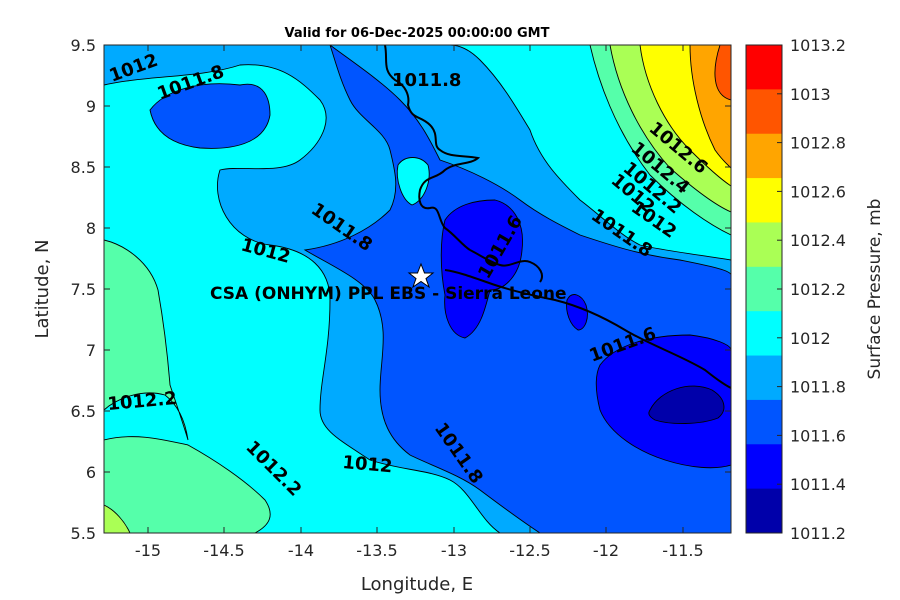 The width and height of the screenshot is (900, 600). I want to click on x-tick-label: -12, so click(606, 550).